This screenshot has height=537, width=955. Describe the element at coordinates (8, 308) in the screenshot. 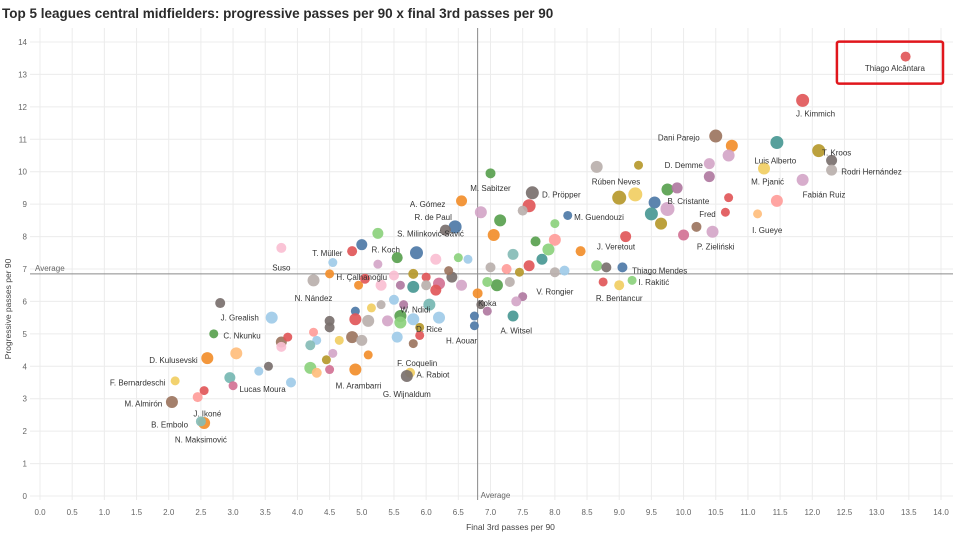

I see `y-axis-label: Progressive passes per 90` at that location.